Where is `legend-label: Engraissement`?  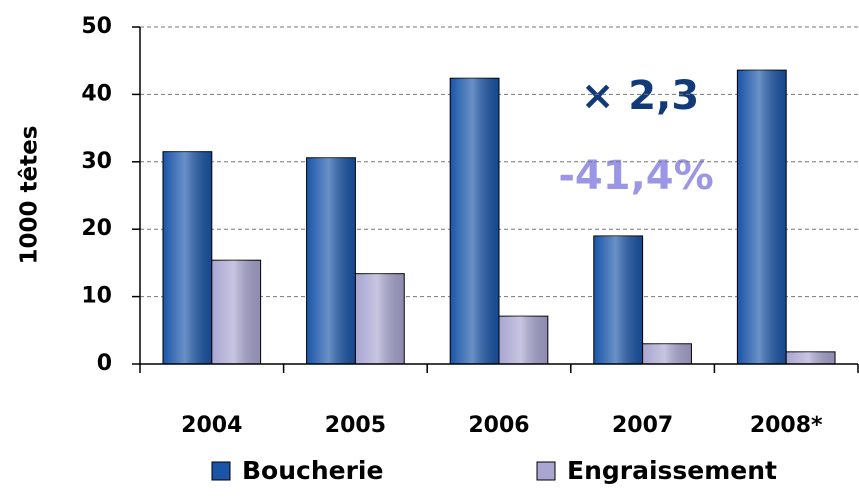 legend-label: Engraissement is located at coordinates (672, 470).